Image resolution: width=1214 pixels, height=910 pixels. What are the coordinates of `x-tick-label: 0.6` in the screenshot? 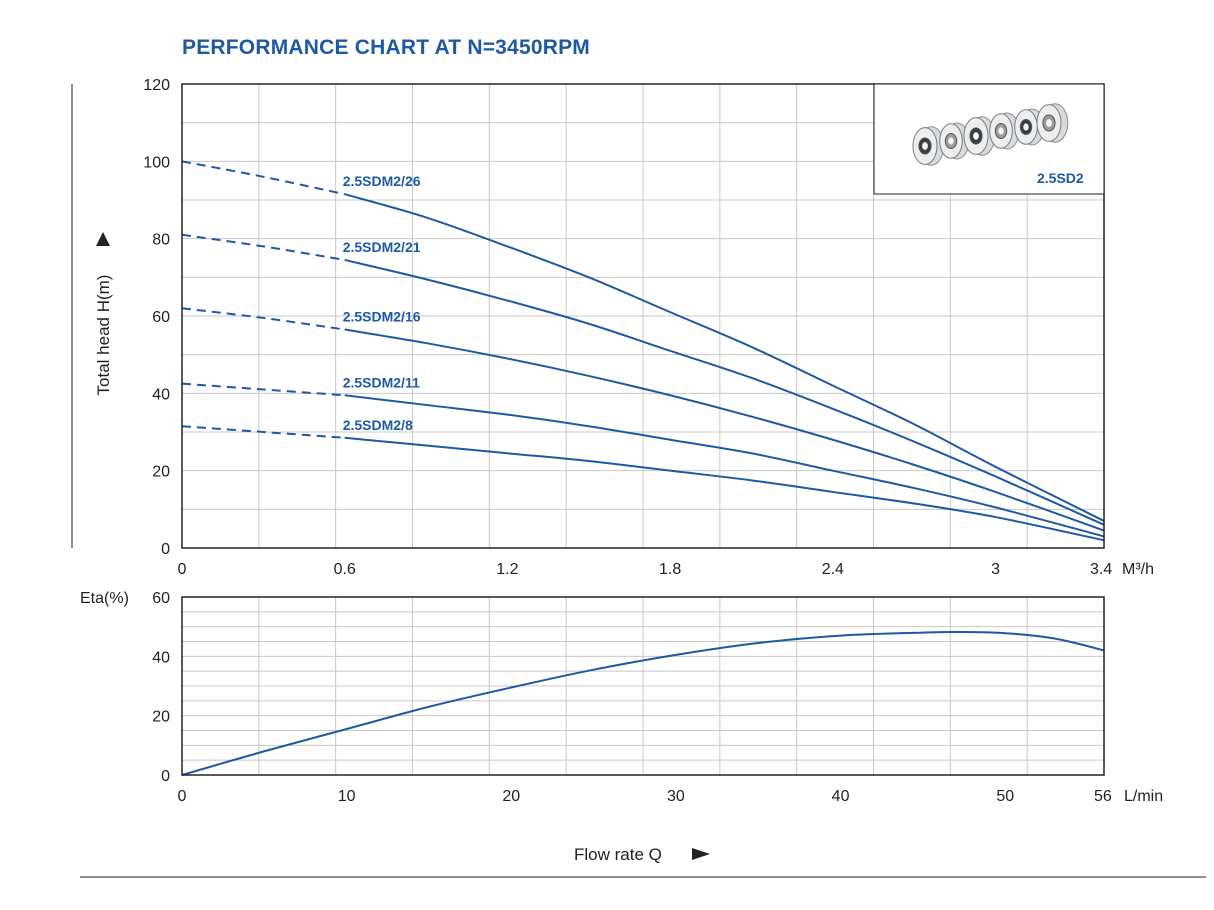 It's located at (345, 569).